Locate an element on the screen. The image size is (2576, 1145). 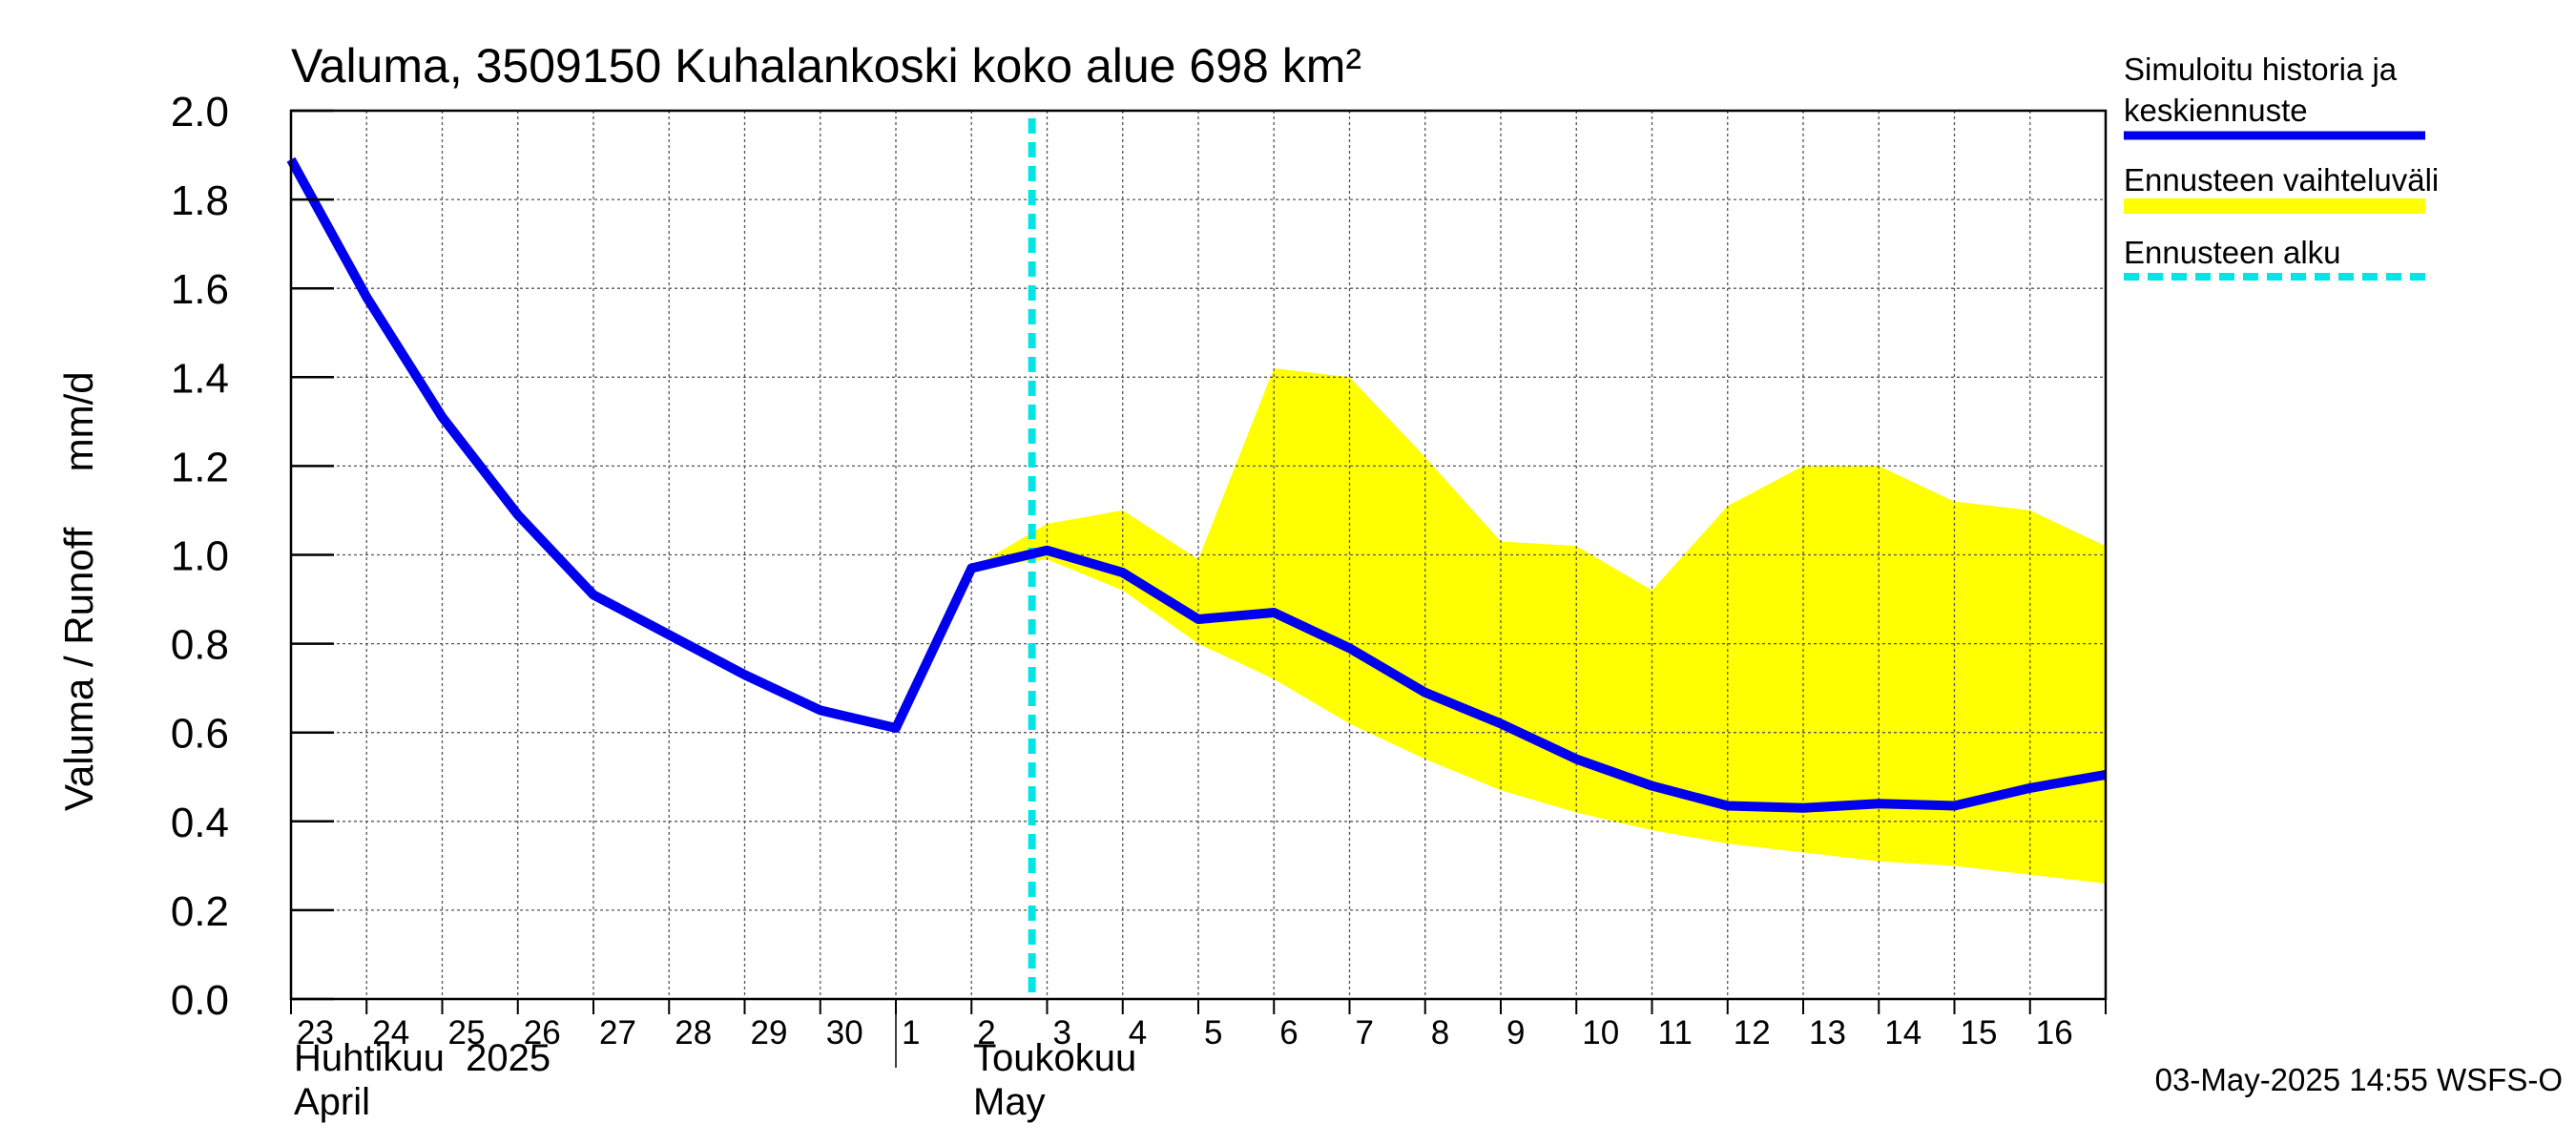
y-tick-label: 1.0 is located at coordinates (200, 557).